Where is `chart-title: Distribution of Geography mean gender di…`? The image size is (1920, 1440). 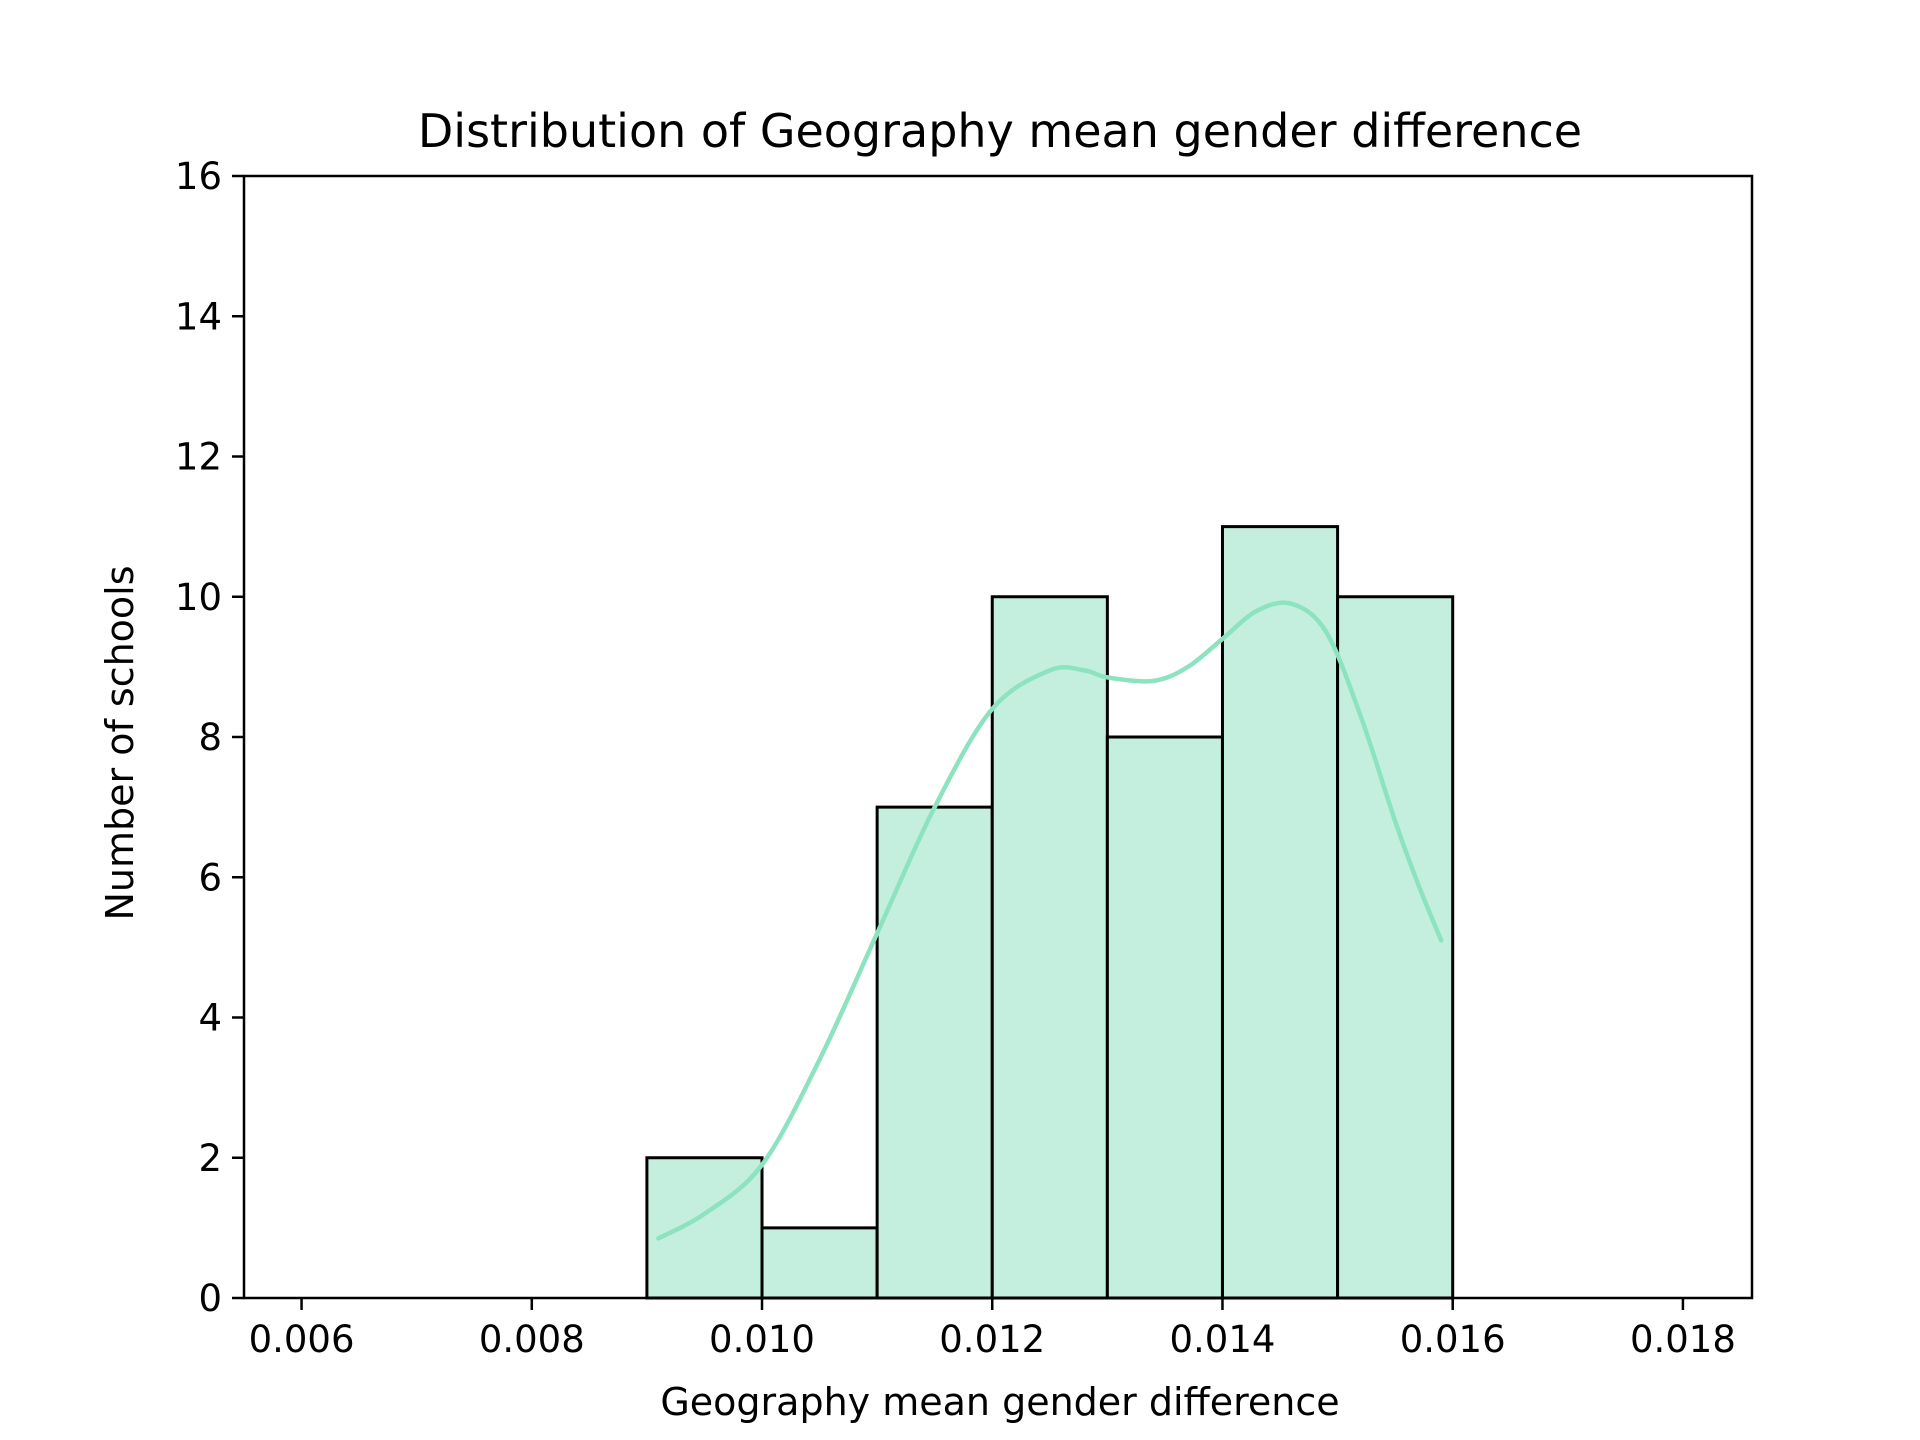
chart-title: Distribution of Geography mean gender di… is located at coordinates (1000, 131).